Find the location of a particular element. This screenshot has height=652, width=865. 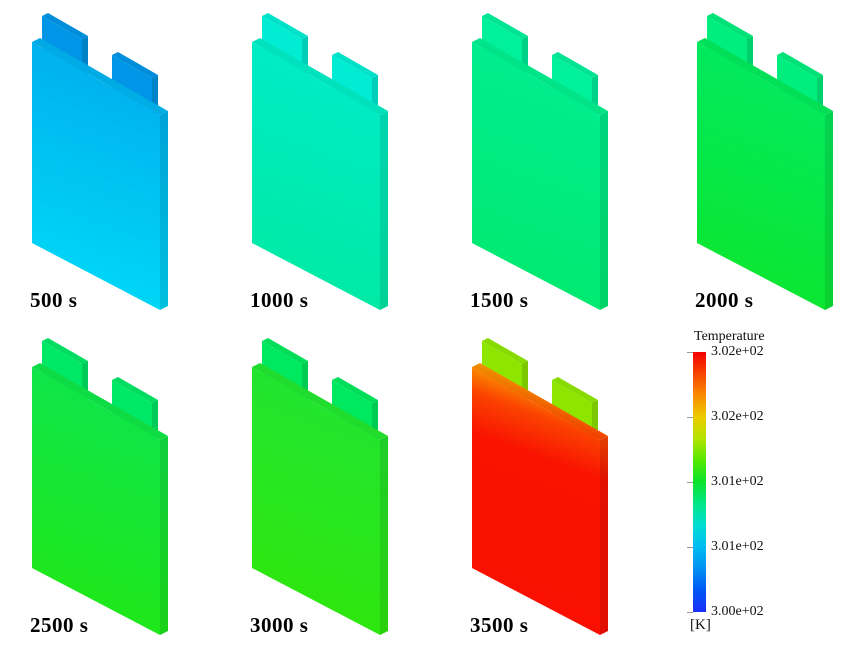

cell-time-label: 1500 s is located at coordinates (499, 300).